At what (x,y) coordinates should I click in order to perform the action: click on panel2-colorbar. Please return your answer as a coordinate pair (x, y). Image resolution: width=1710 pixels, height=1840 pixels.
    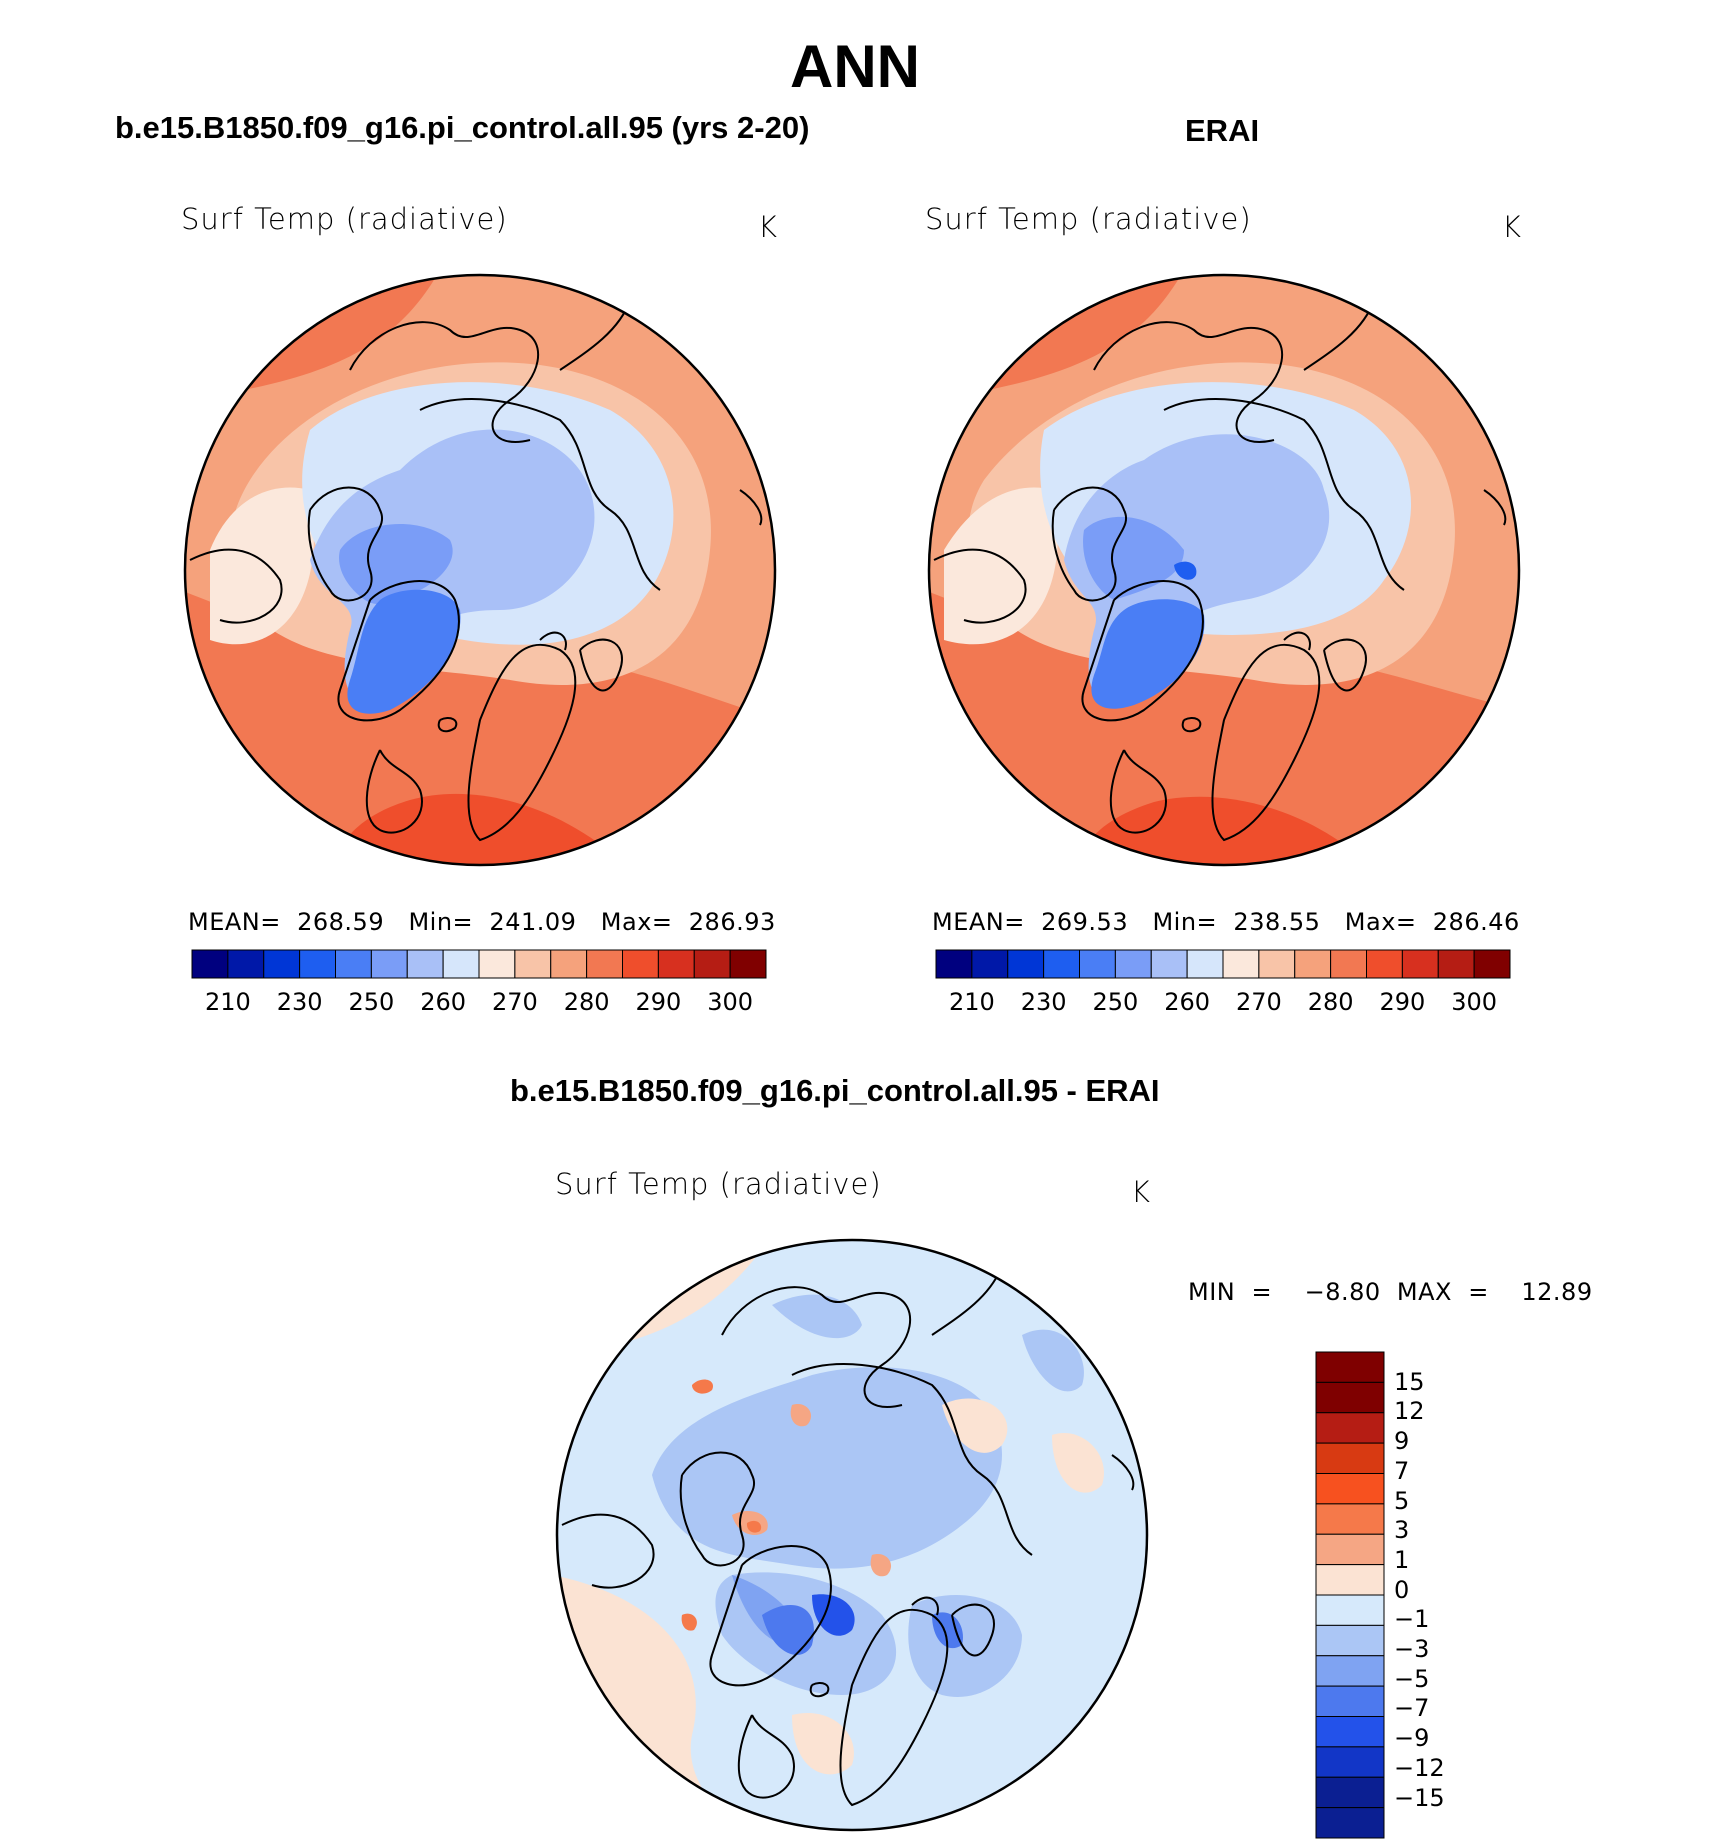
    Looking at the image, I should click on (1223, 964).